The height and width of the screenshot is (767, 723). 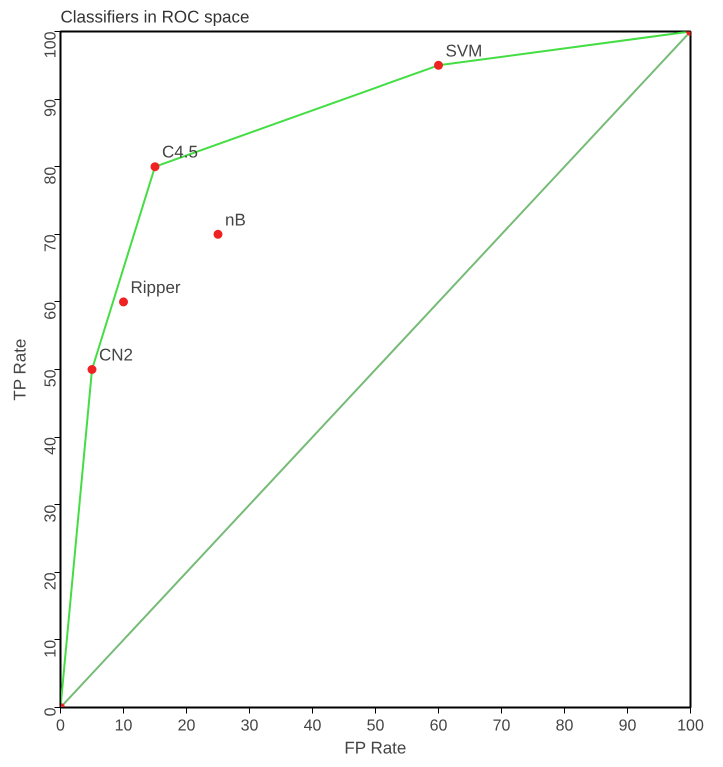 What do you see at coordinates (51, 513) in the screenshot?
I see `y-tick-label: 30` at bounding box center [51, 513].